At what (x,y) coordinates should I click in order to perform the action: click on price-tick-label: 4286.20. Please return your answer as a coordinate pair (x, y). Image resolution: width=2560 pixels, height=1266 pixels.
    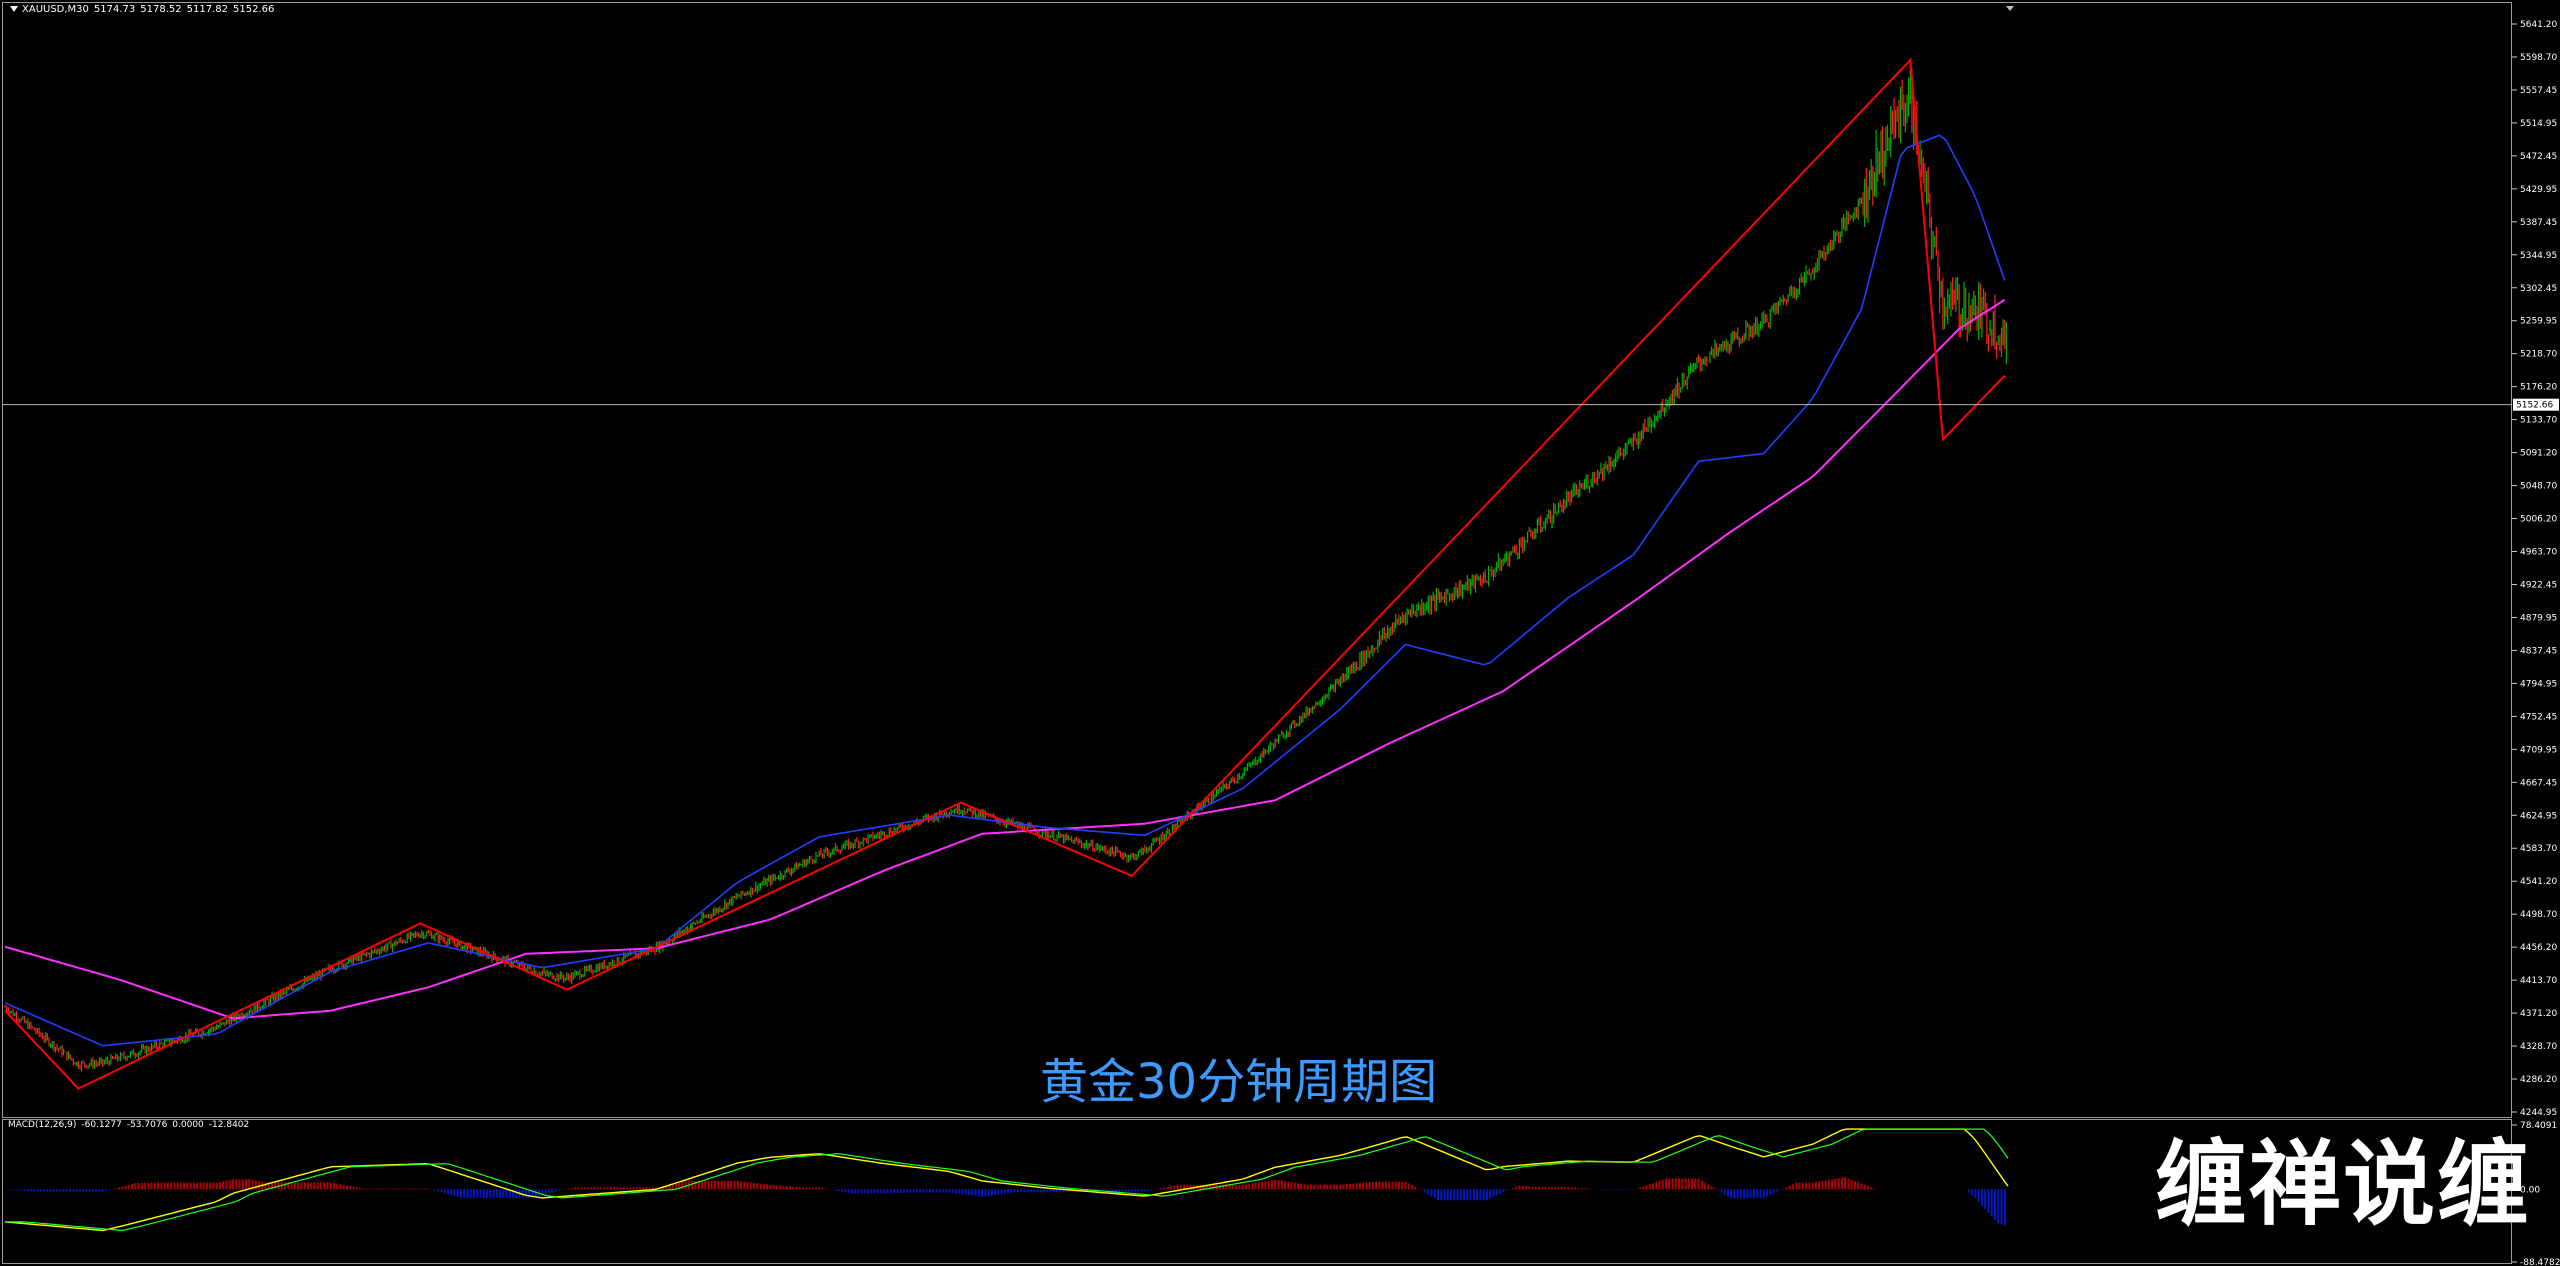
    Looking at the image, I should click on (2538, 1080).